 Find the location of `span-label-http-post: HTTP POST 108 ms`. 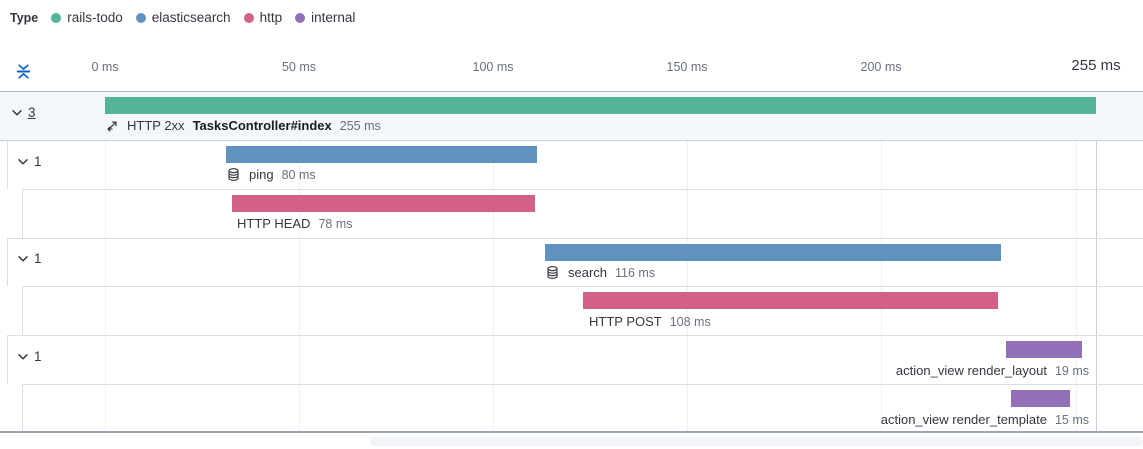

span-label-http-post: HTTP POST 108 ms is located at coordinates (650, 321).